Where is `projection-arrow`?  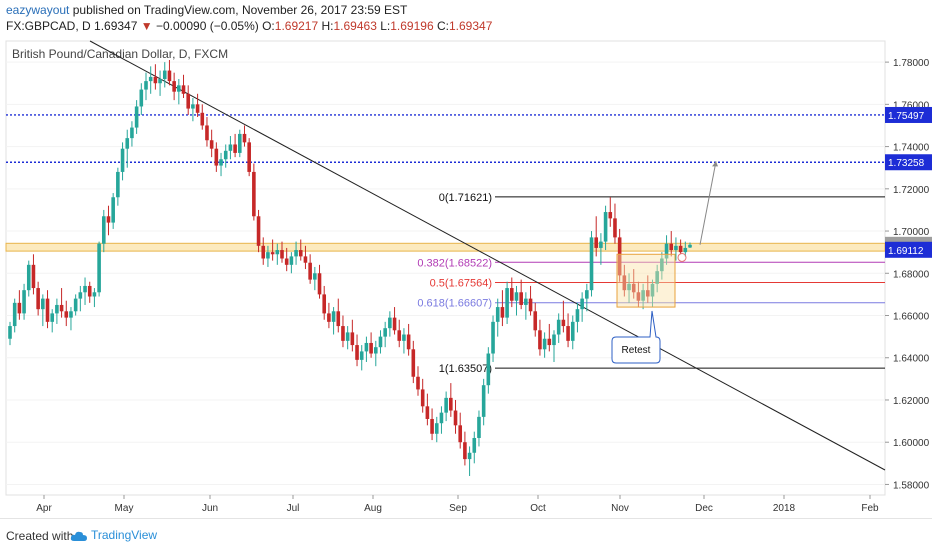 projection-arrow is located at coordinates (708, 203).